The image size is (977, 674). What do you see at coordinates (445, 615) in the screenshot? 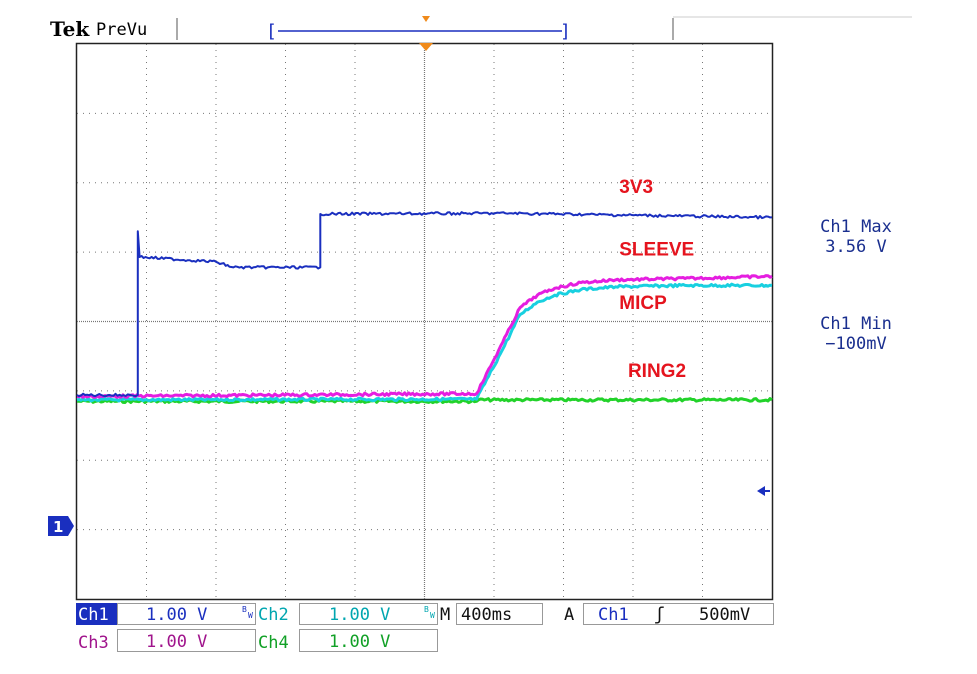
I see `timebase-label: M` at bounding box center [445, 615].